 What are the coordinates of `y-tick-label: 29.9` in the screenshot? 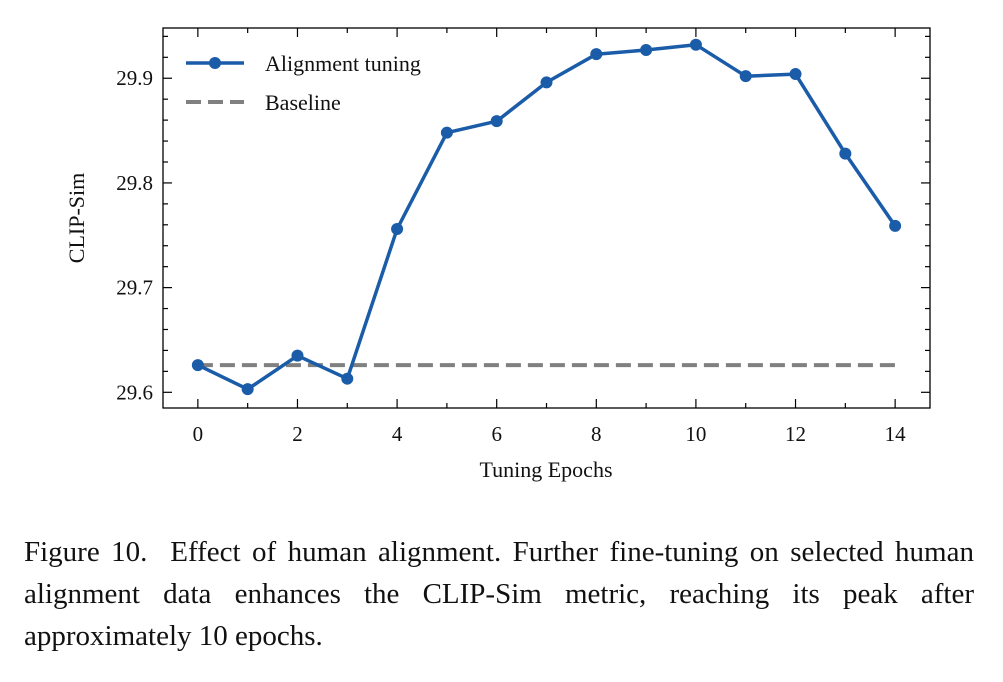 It's located at (134, 78).